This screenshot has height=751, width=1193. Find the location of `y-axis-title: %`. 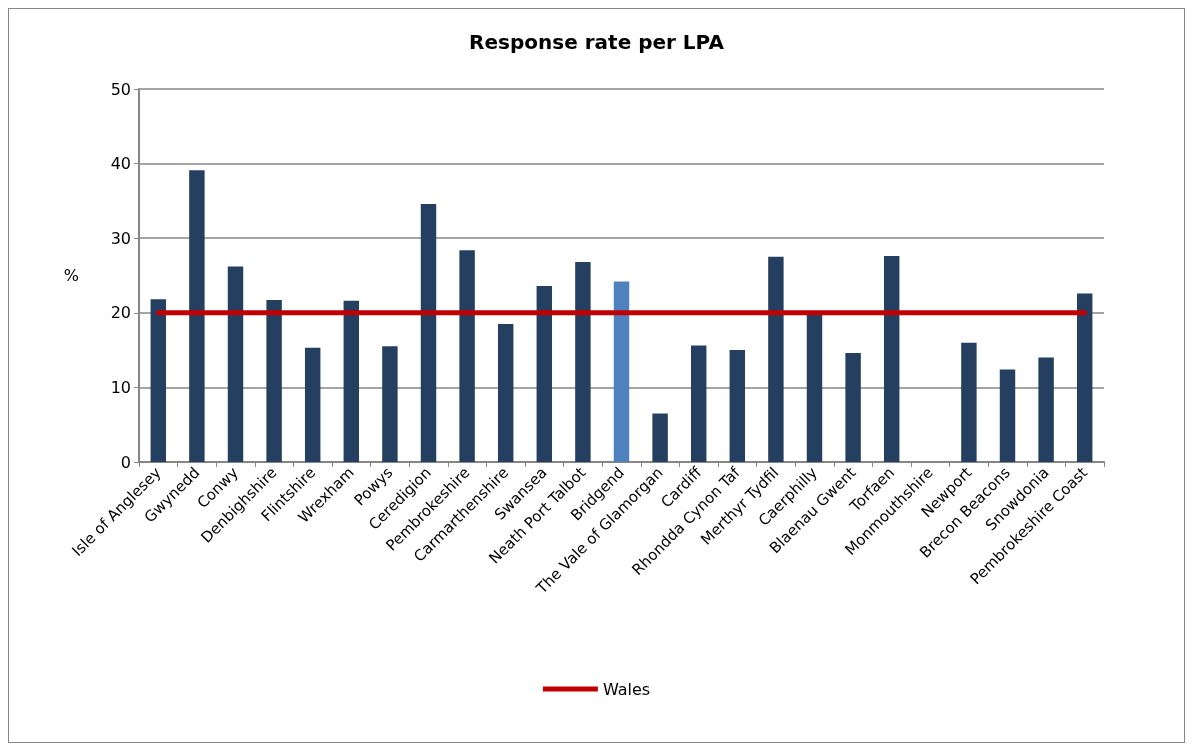

y-axis-title: % is located at coordinates (71, 275).